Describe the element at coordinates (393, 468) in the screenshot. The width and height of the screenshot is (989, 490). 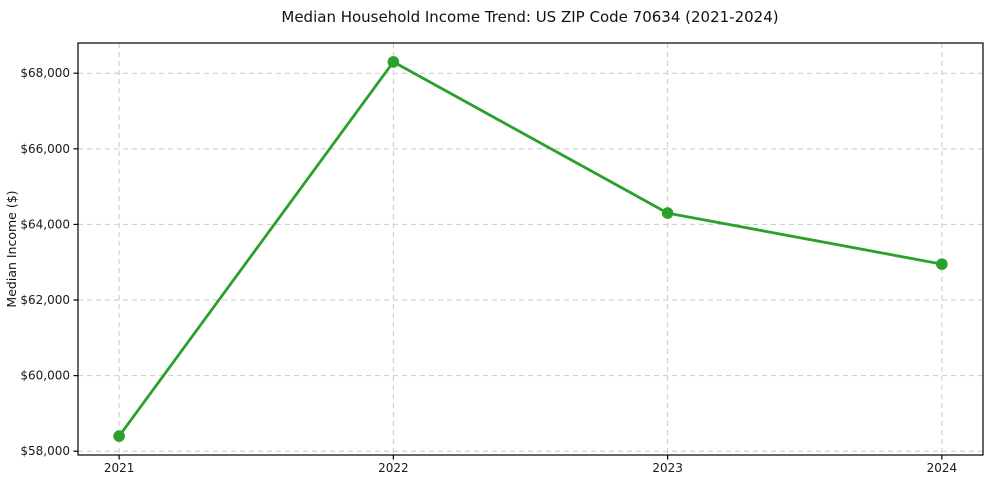
I see `x-tick-label: 2022` at that location.